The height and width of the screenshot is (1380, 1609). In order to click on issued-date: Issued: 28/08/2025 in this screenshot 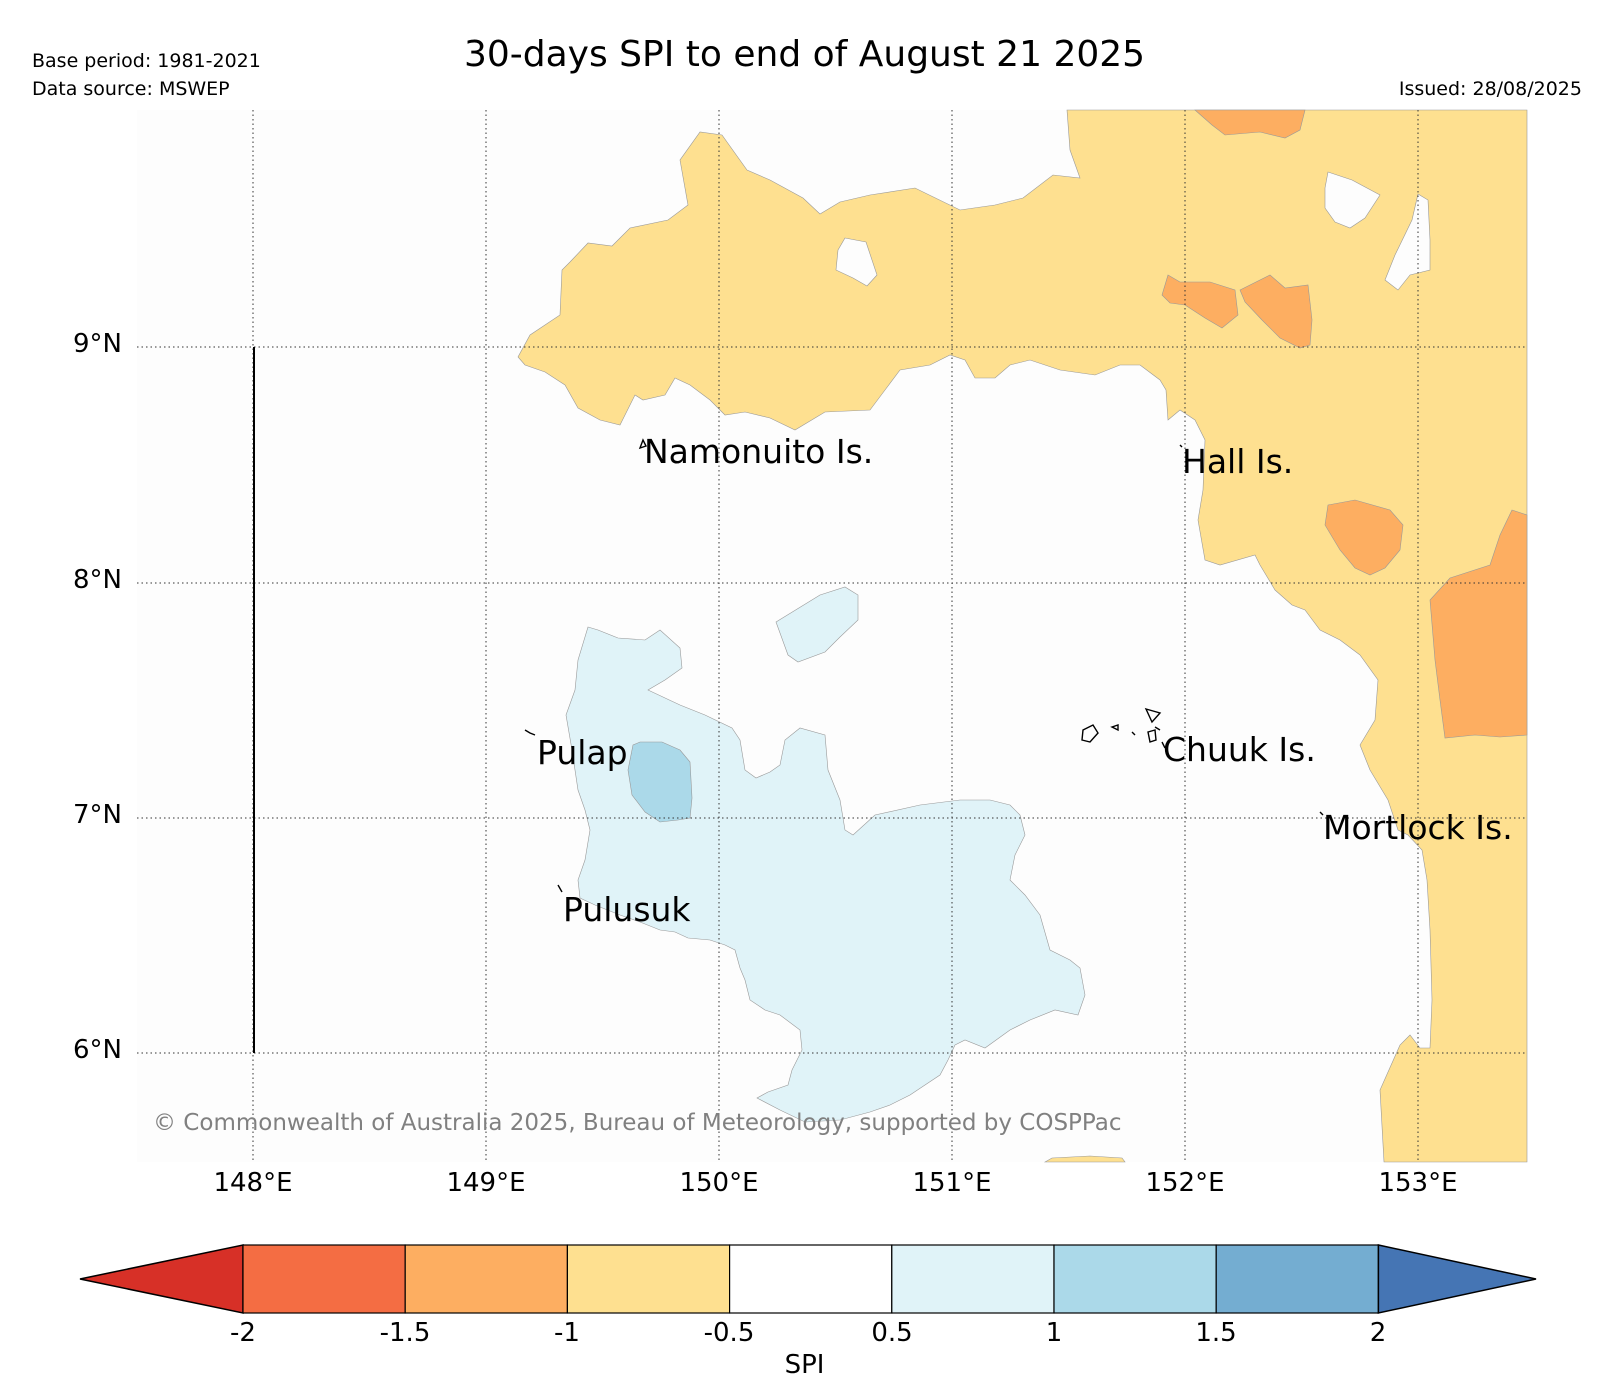, I will do `click(1490, 89)`.